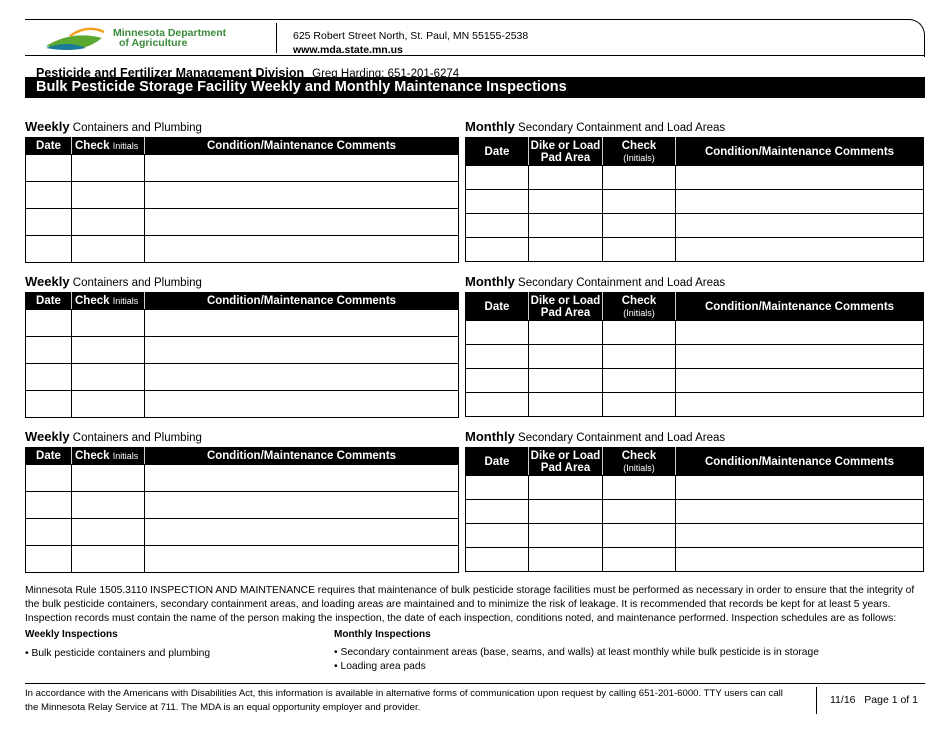  Describe the element at coordinates (137, 438) in the screenshot. I see `weekly-subtitle: Containers and Plumbing` at that location.